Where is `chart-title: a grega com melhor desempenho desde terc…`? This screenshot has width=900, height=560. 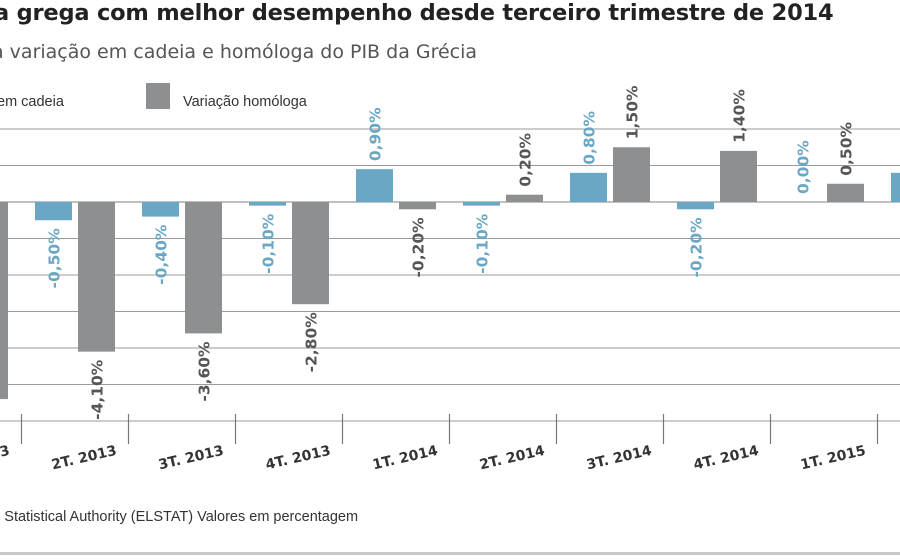 chart-title: a grega com melhor desempenho desde terc… is located at coordinates (417, 13).